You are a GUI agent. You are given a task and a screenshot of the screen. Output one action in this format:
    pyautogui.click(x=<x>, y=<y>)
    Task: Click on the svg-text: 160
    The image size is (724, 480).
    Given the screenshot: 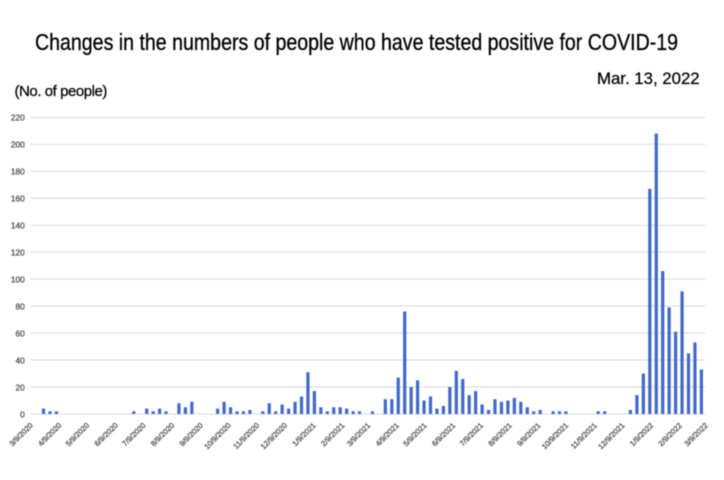 What is the action you would take?
    pyautogui.click(x=18, y=199)
    